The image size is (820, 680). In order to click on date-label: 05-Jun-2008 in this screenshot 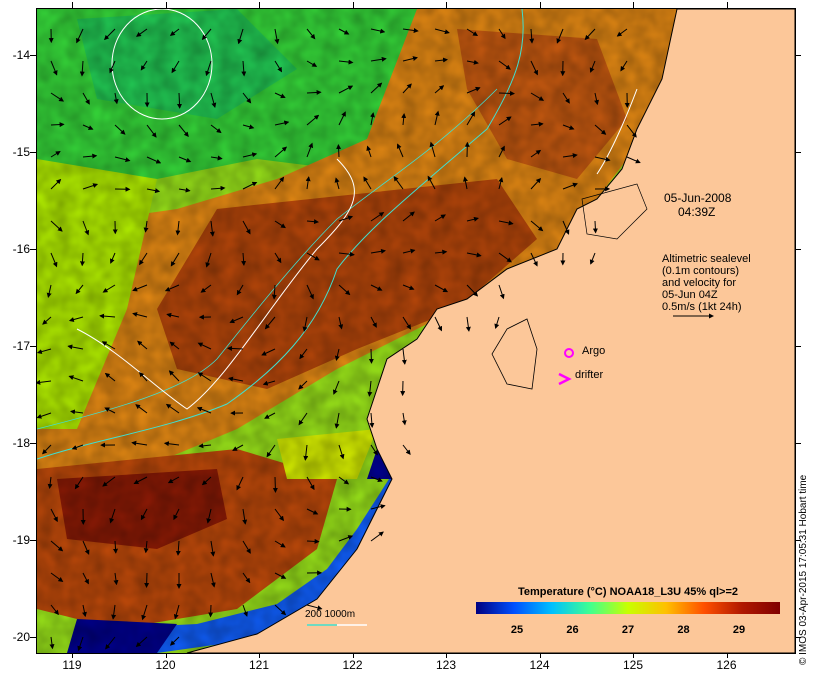, I will do `click(698, 198)`.